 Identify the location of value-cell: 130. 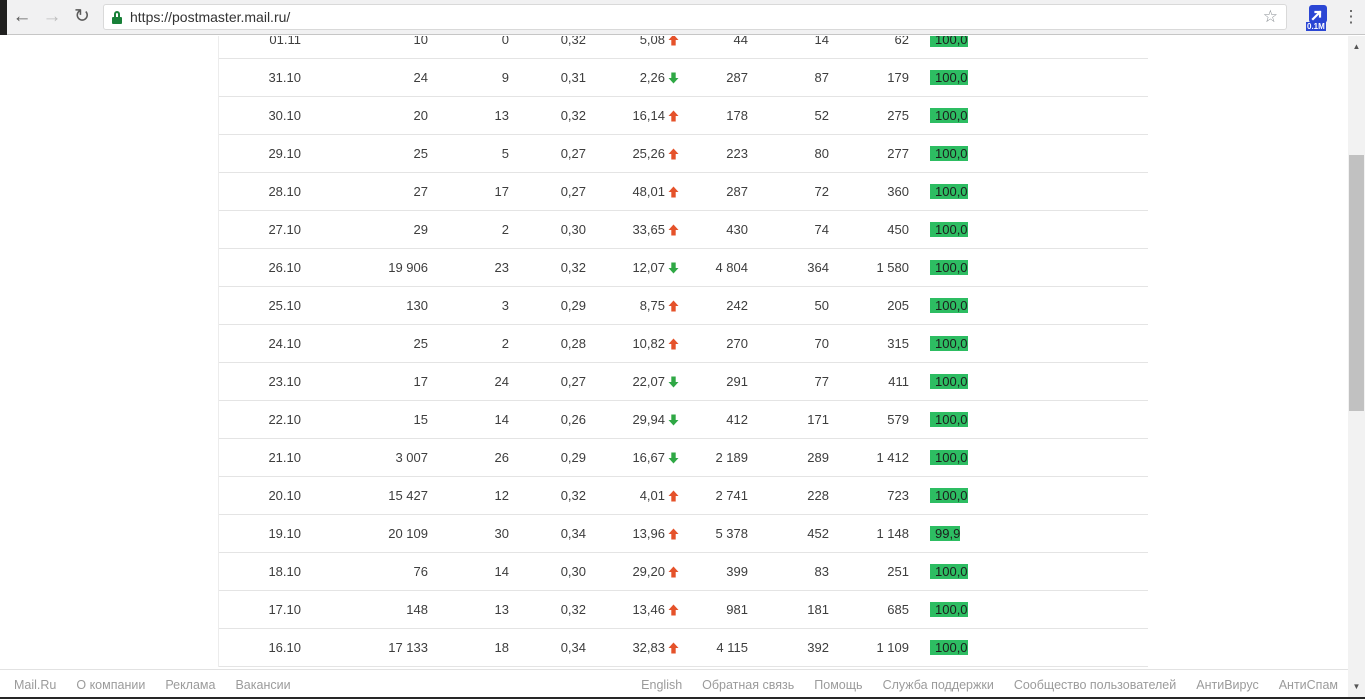
(417, 305).